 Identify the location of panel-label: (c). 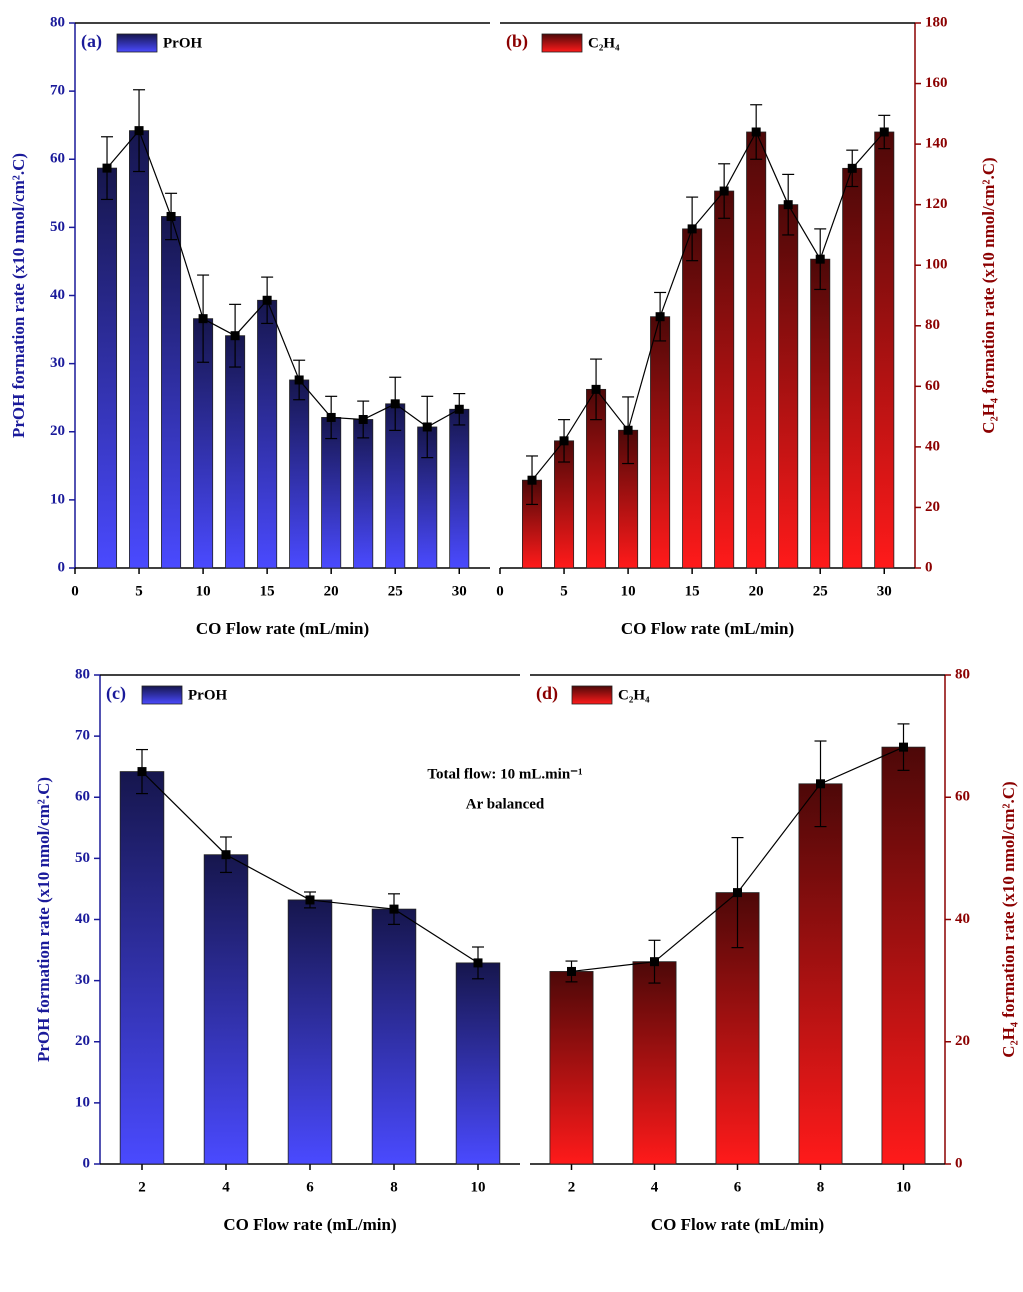
(116, 693).